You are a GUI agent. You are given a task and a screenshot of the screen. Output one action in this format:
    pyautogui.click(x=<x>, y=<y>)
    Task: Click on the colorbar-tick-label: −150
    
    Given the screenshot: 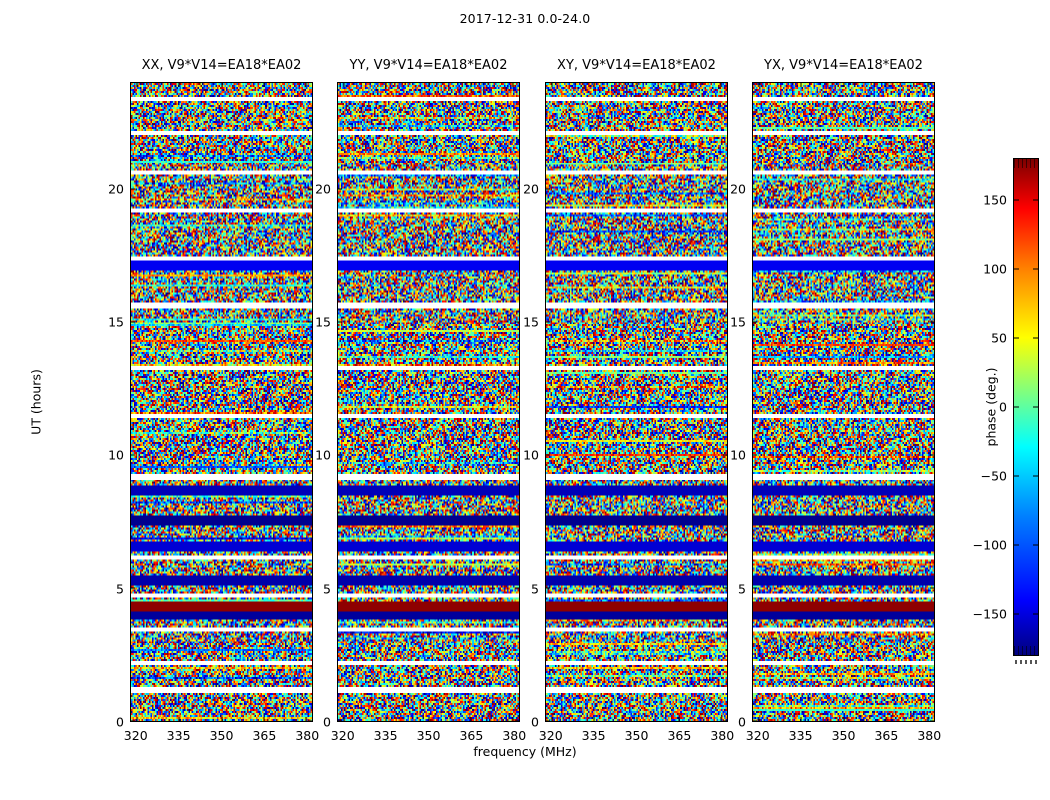 What is the action you would take?
    pyautogui.click(x=989, y=614)
    